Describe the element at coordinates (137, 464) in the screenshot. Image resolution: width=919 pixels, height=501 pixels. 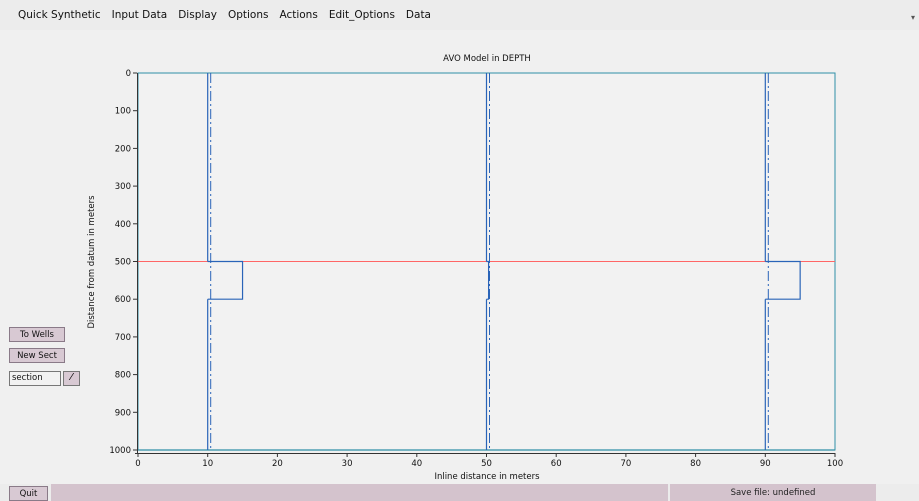
I see `x-tick-label: 0` at that location.